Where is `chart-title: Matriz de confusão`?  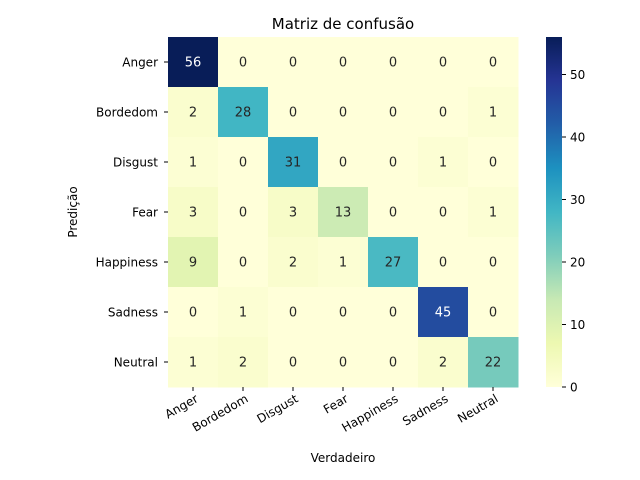
chart-title: Matriz de confusão is located at coordinates (343, 24).